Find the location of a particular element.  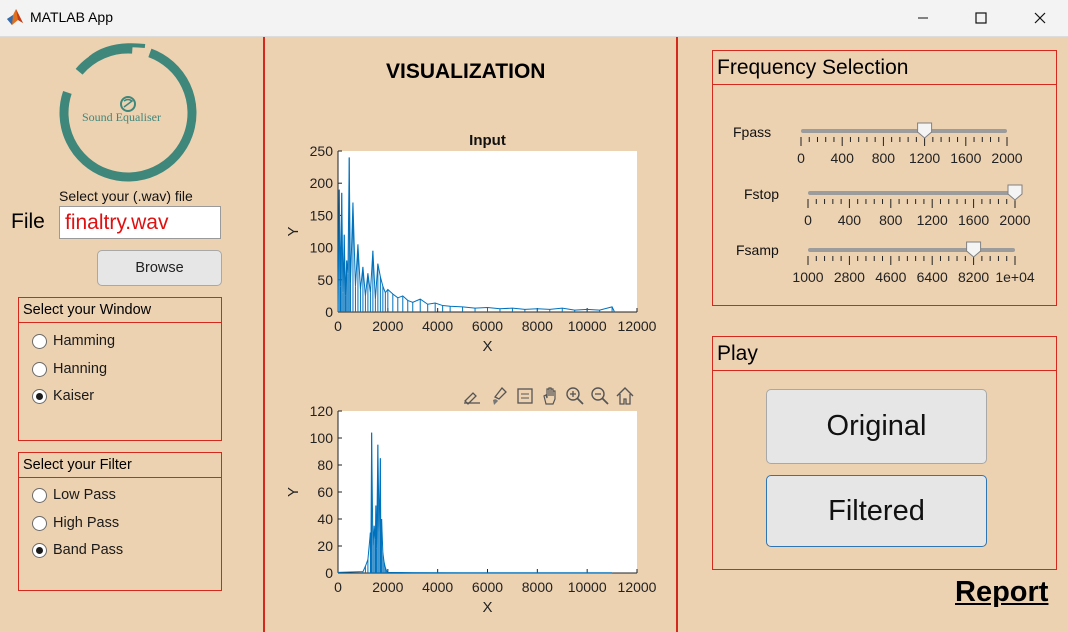

radio-button-high-pass is located at coordinates (39, 523).